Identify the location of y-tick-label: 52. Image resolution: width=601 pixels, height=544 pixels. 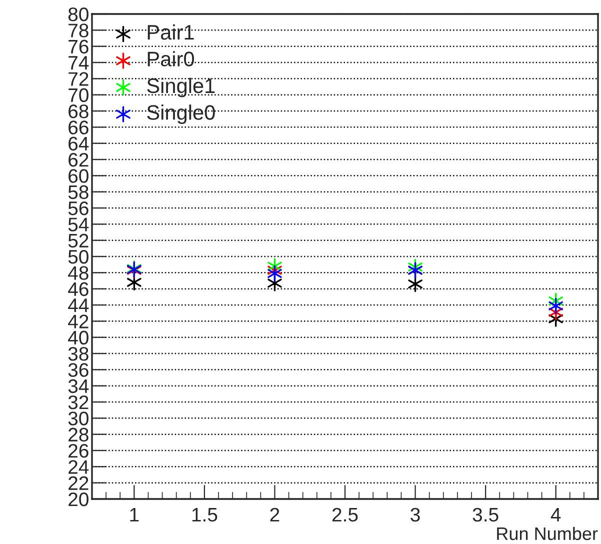
(78, 241).